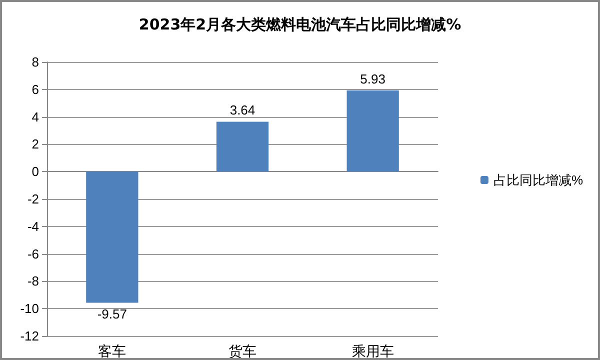  What do you see at coordinates (35, 172) in the screenshot?
I see `y-tick-label: 0` at bounding box center [35, 172].